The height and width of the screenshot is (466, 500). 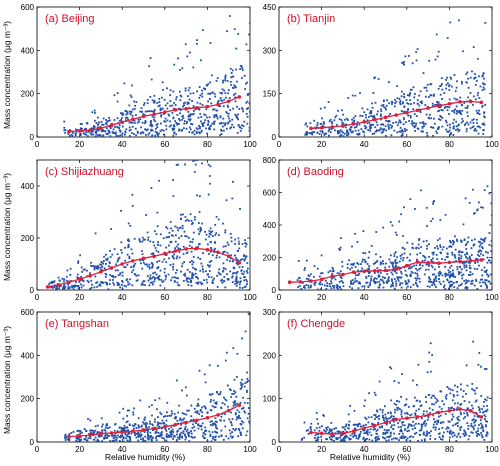 What do you see at coordinates (164, 297) in the screenshot?
I see `x-tick-label: 60` at bounding box center [164, 297].